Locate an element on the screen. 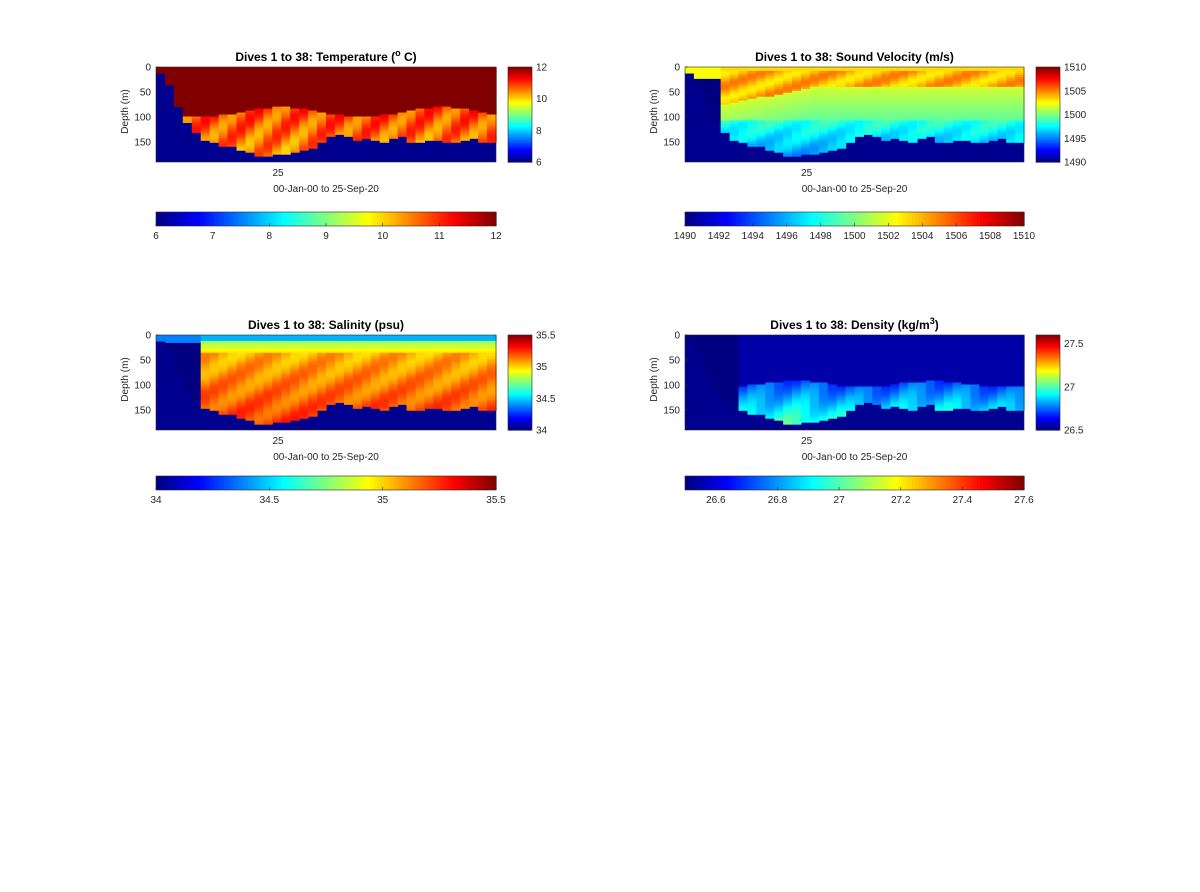 The width and height of the screenshot is (1200, 892). colorbar-right-swatch is located at coordinates (520, 123).